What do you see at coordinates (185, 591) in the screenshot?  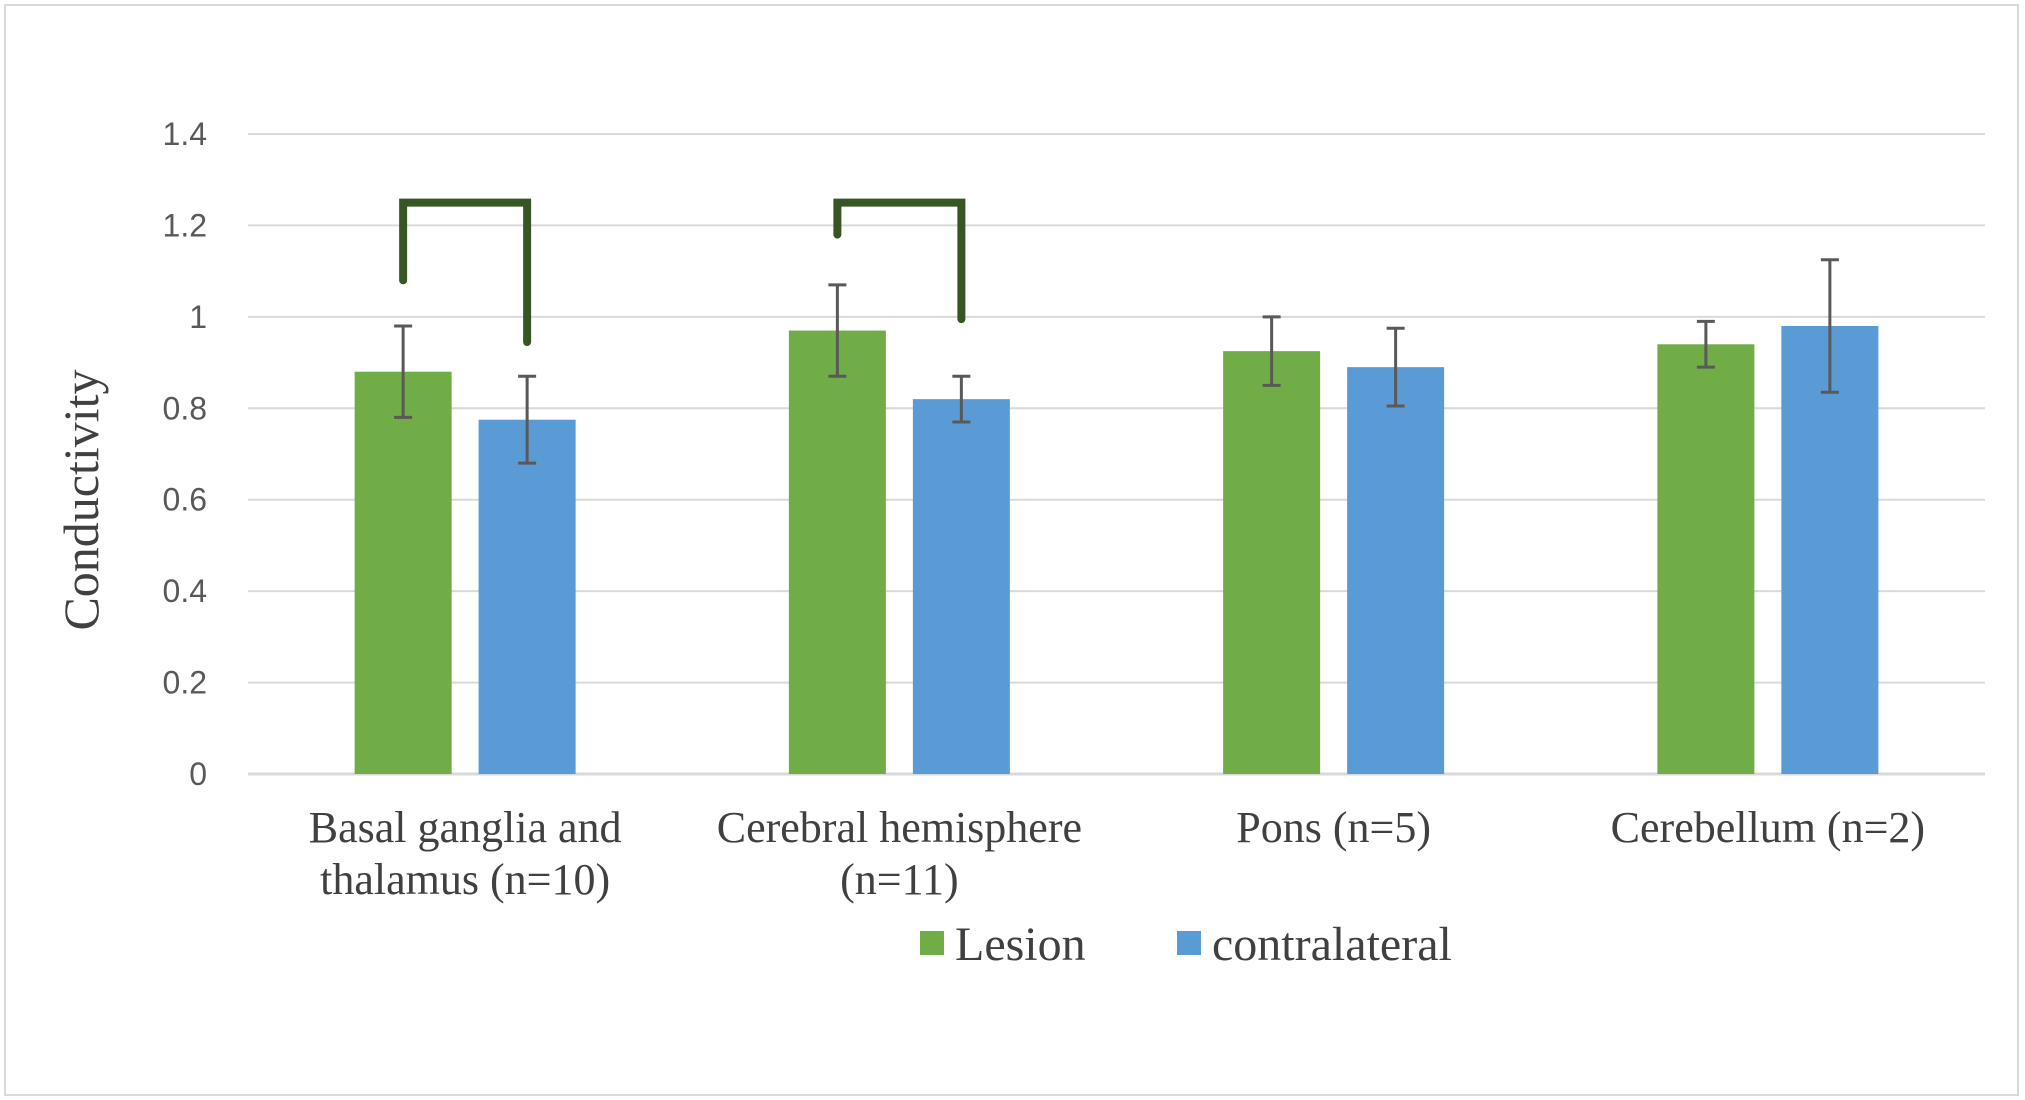 I see `y-tick-label: 0.4` at bounding box center [185, 591].